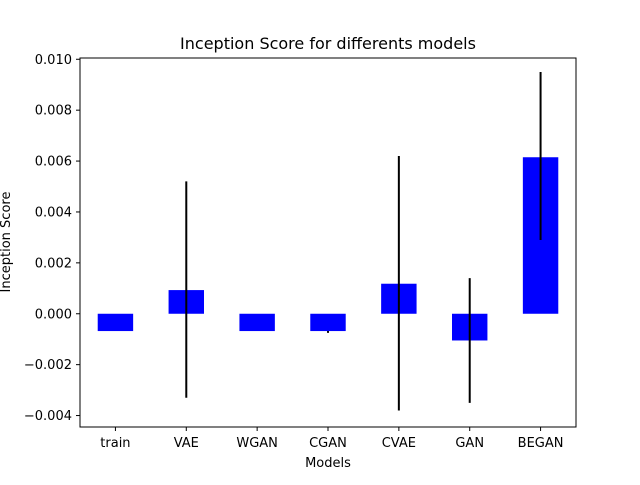 The image size is (640, 485). I want to click on x-tick-label-gan: GAN, so click(469, 443).